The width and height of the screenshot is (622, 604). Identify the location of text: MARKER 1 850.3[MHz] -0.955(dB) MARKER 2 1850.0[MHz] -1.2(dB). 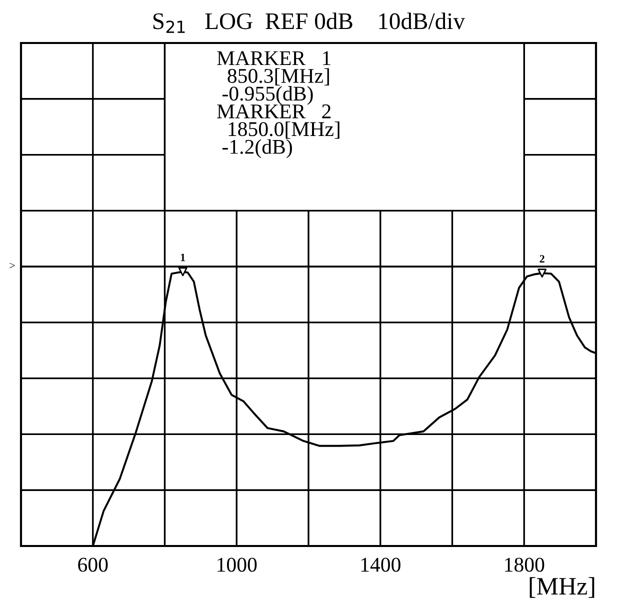
(278, 104).